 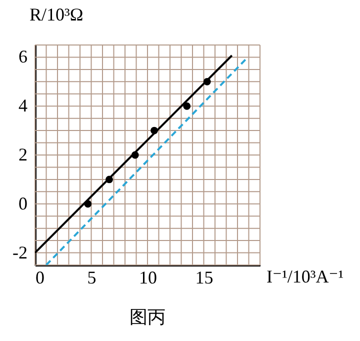 I want to click on y-tick-label: 2, so click(x=23, y=154).